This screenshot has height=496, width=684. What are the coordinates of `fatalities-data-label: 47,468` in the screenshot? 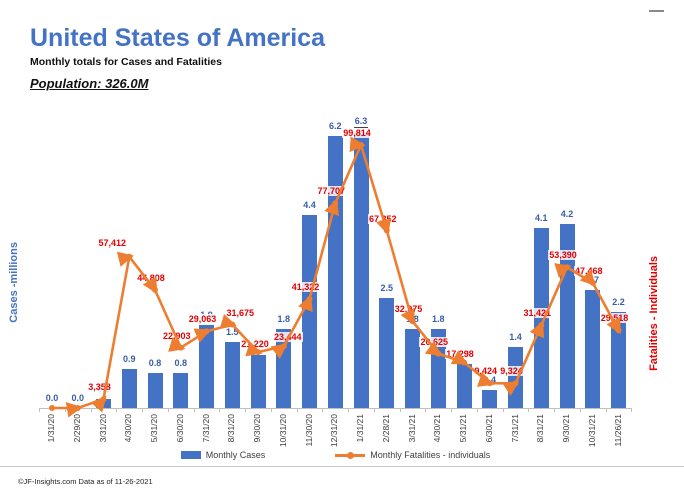 It's located at (588, 270).